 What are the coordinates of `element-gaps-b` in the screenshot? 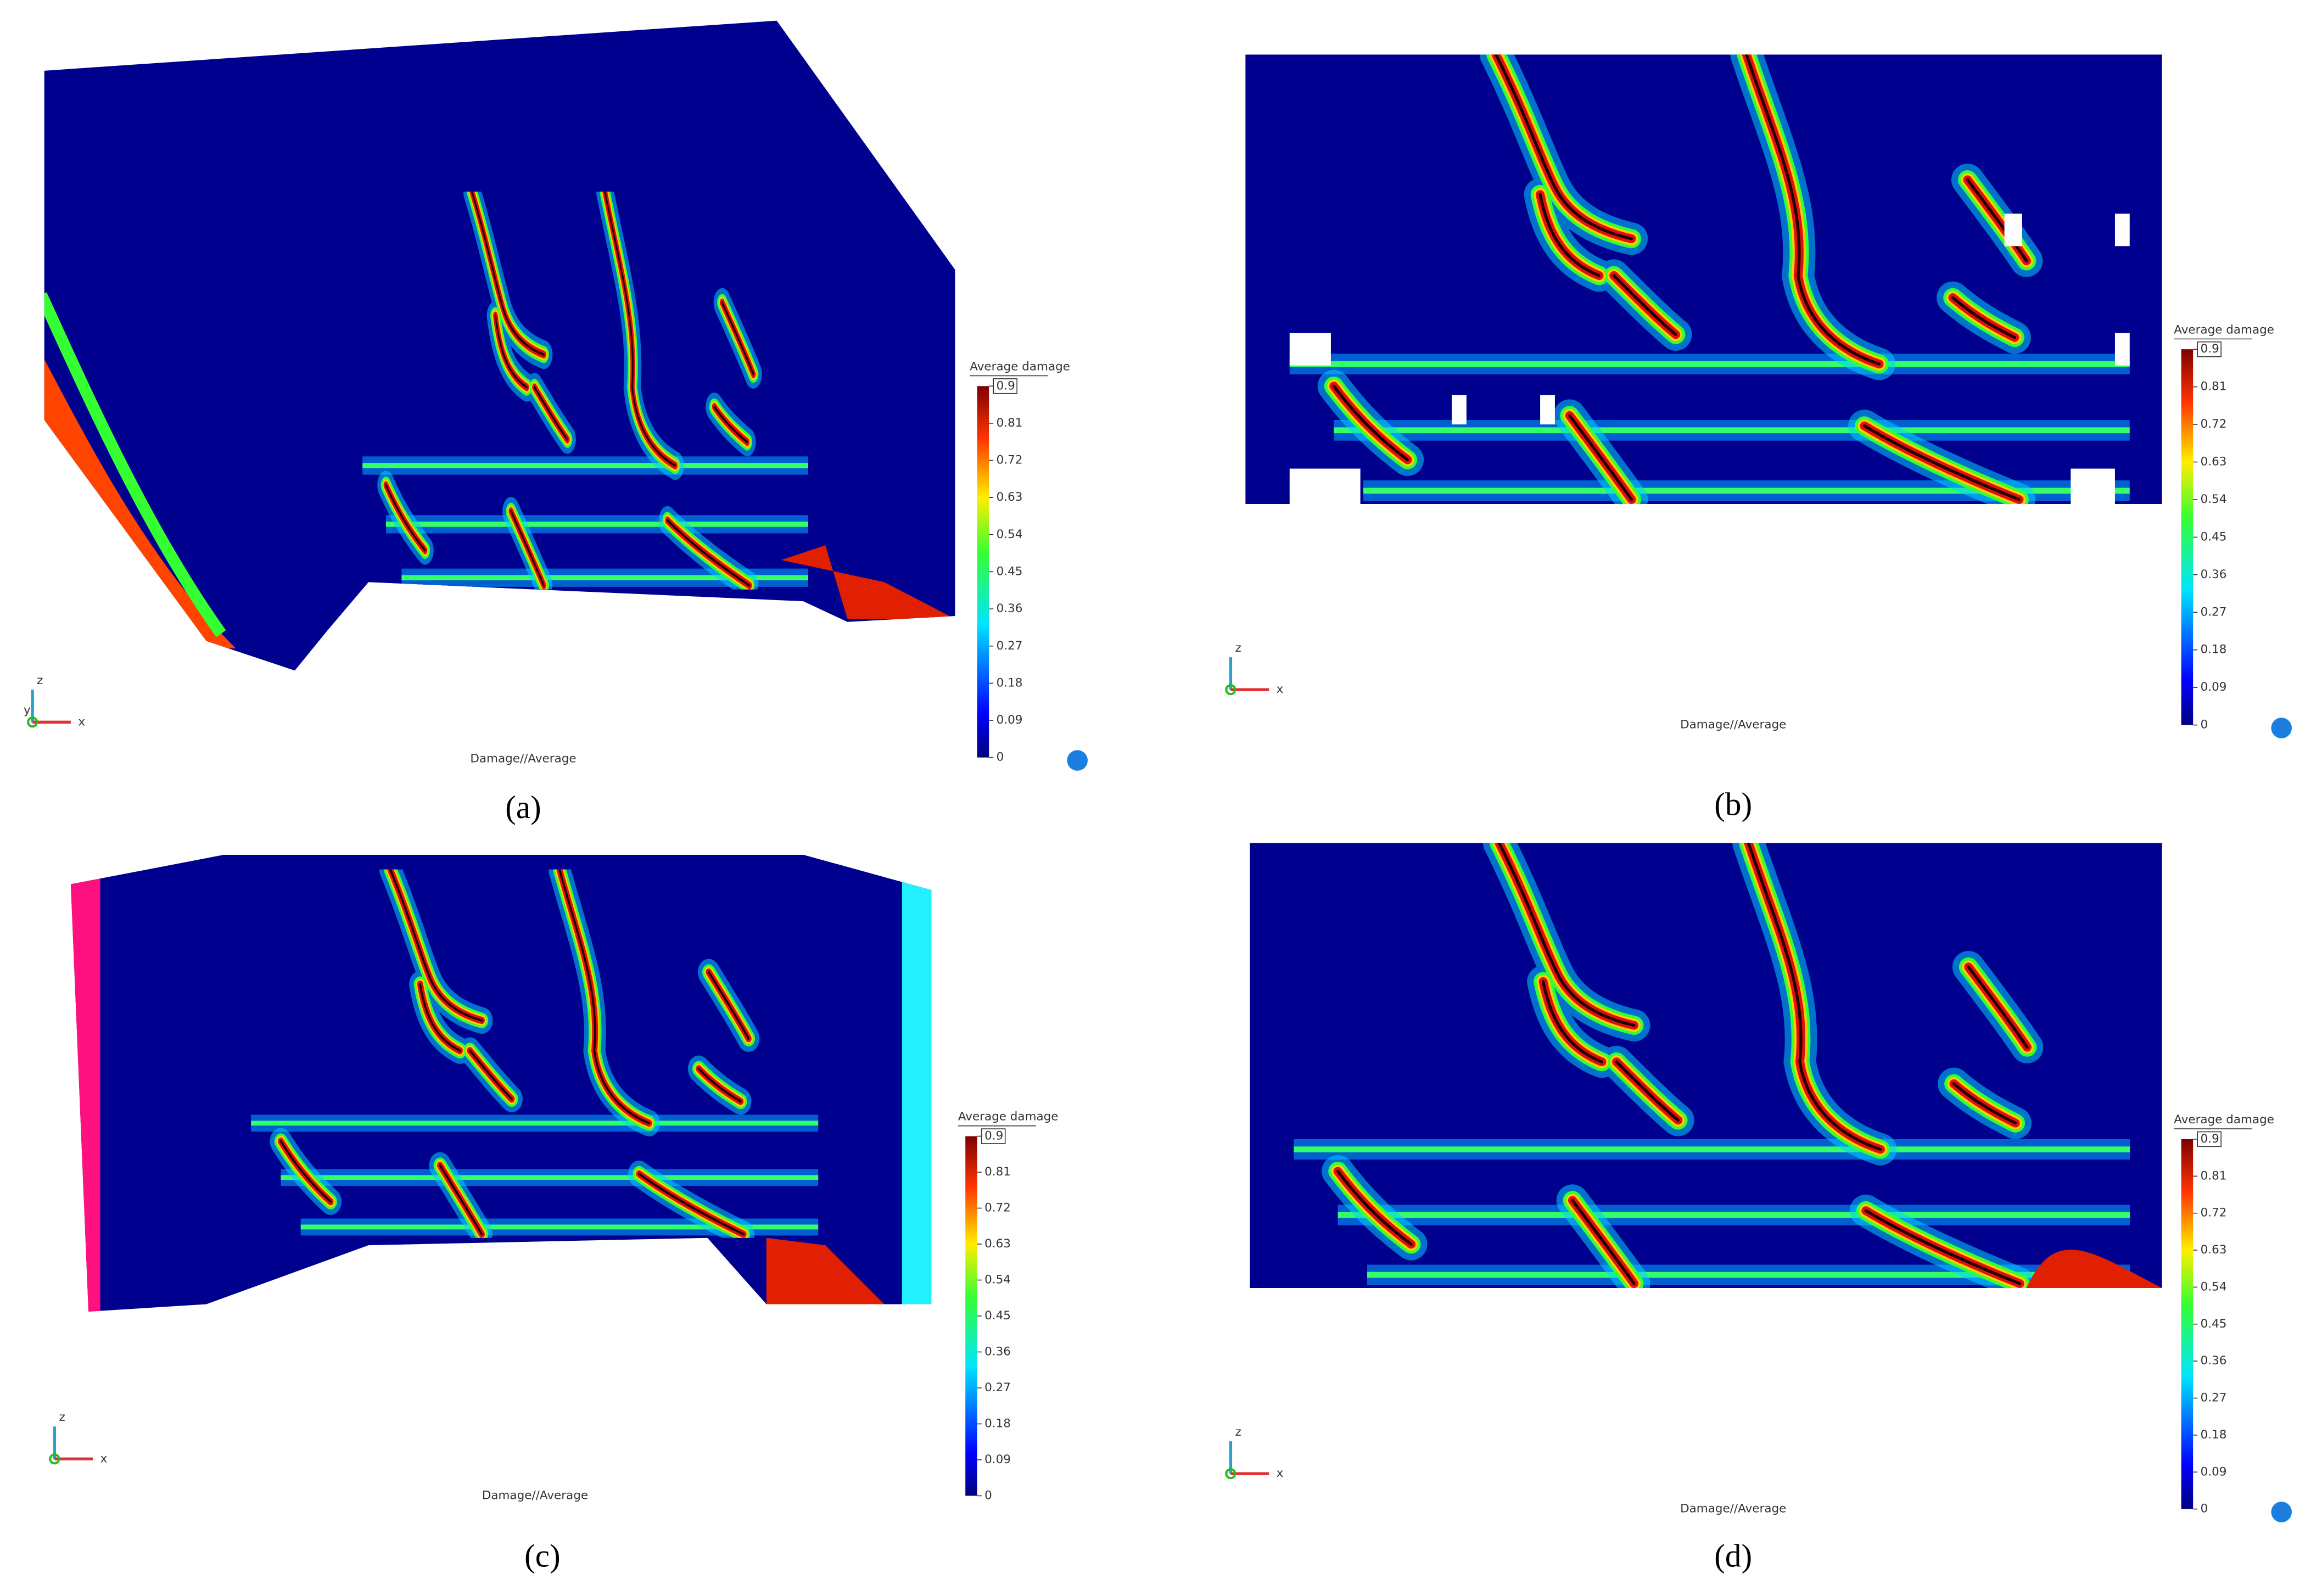 It's located at (1709, 359).